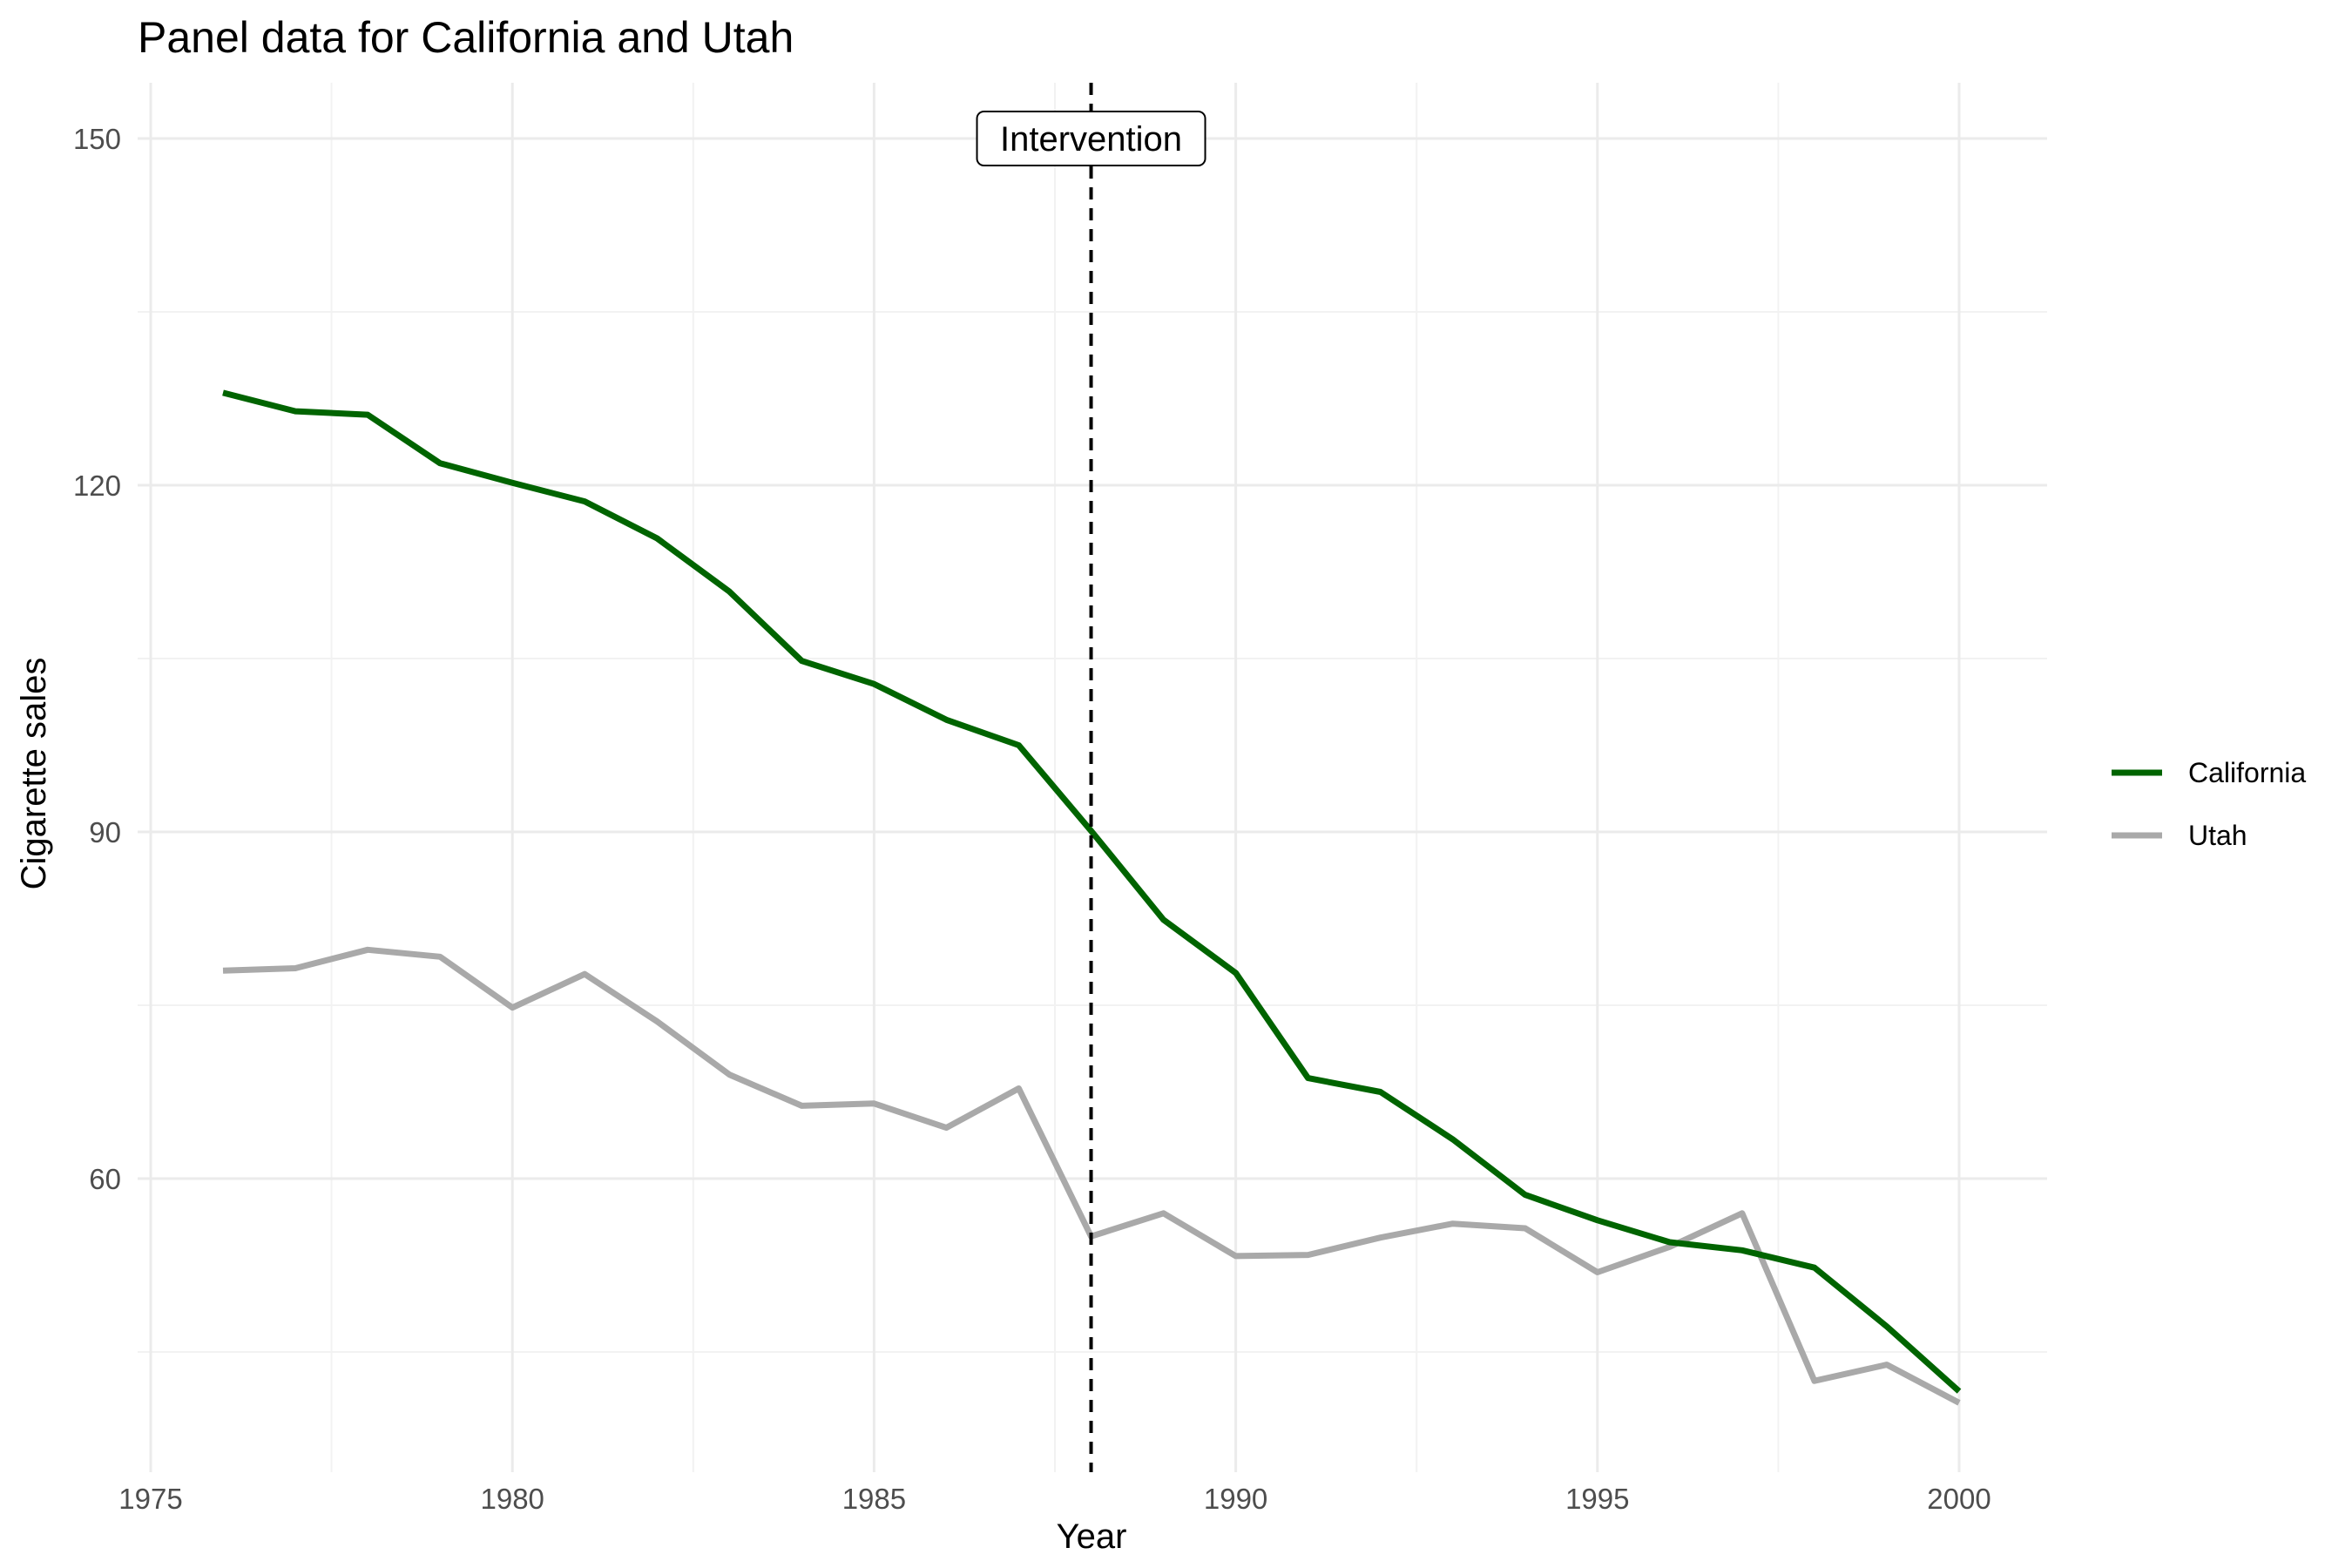 The height and width of the screenshot is (1568, 2352). What do you see at coordinates (2209, 804) in the screenshot?
I see `legend: California Utah` at bounding box center [2209, 804].